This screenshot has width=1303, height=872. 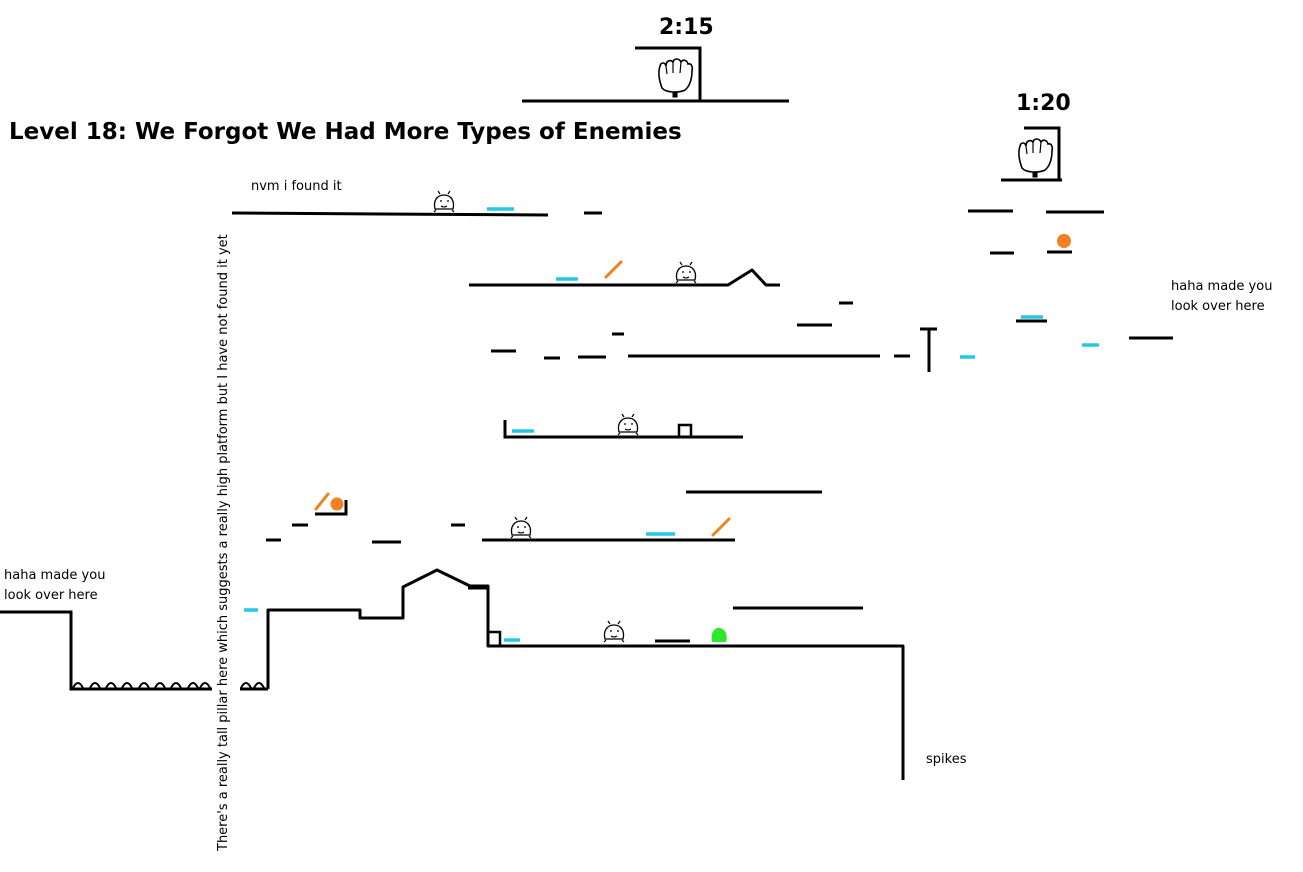 What do you see at coordinates (365, 522) in the screenshot?
I see `stepping-ledges-left` at bounding box center [365, 522].